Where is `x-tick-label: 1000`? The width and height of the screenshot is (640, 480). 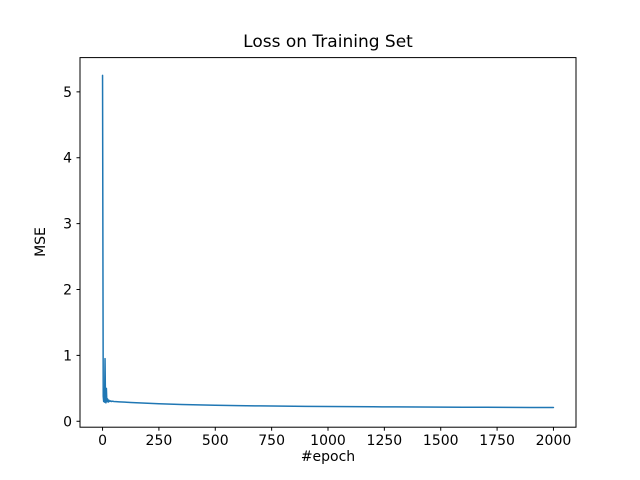 x-tick-label: 1000 is located at coordinates (328, 441).